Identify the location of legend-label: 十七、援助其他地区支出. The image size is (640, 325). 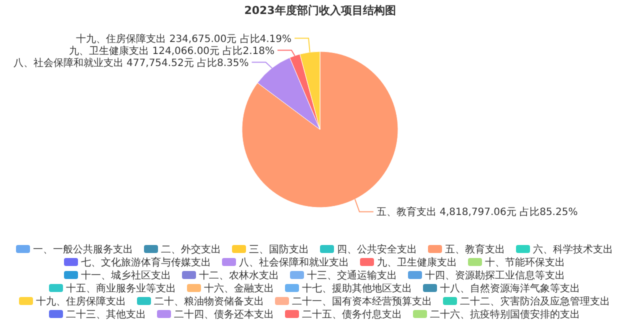
(357, 288).